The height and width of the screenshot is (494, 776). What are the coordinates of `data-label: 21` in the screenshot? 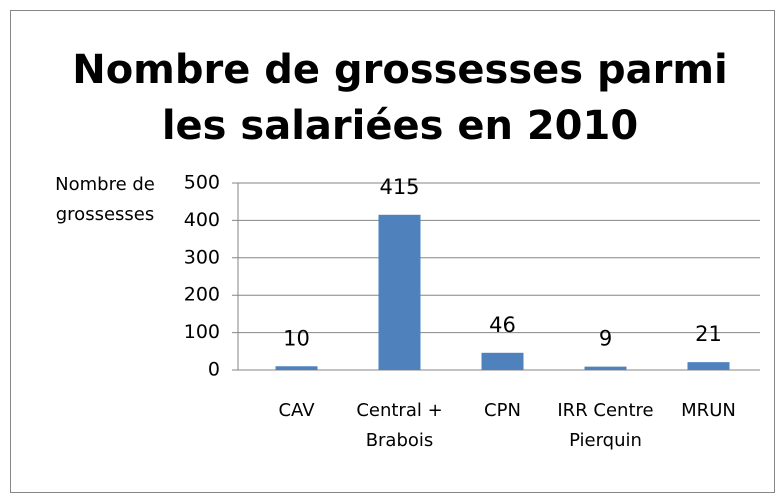 It's located at (708, 334).